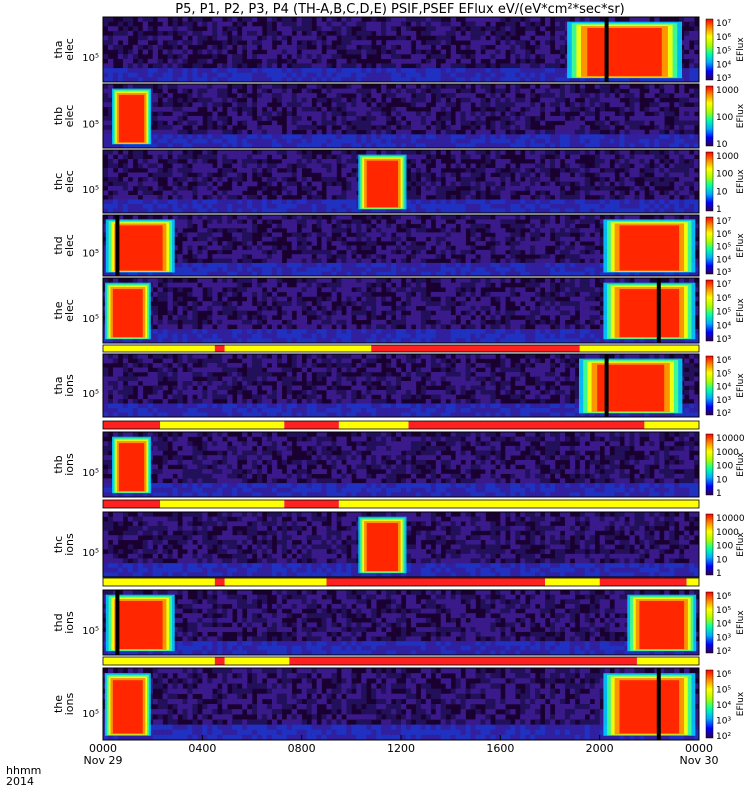 This screenshot has height=800, width=750. Describe the element at coordinates (741, 181) in the screenshot. I see `colorbar-unit-label: EFlux` at that location.